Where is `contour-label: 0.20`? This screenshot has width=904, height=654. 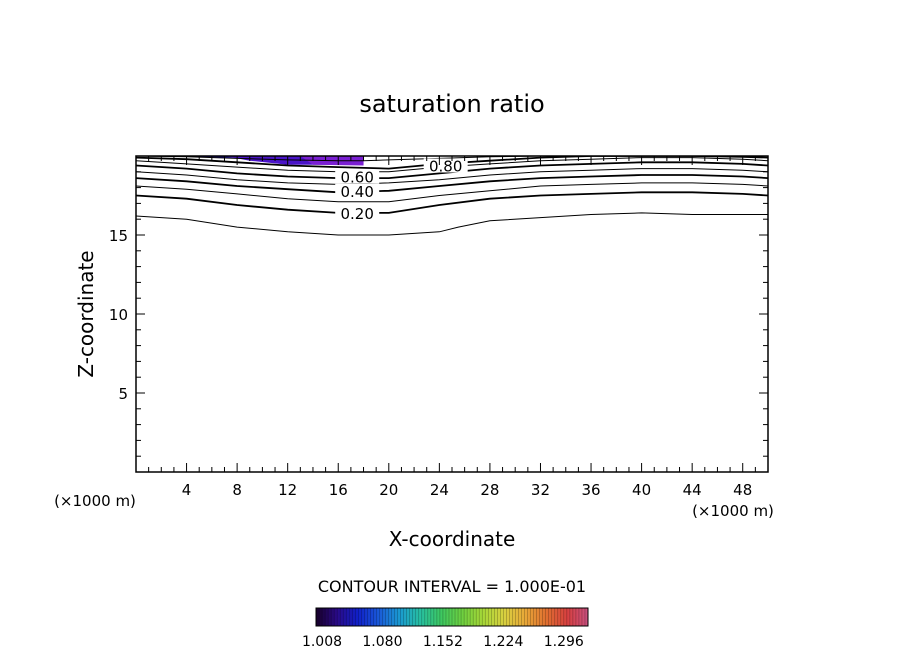 contour-label: 0.20 is located at coordinates (356, 214).